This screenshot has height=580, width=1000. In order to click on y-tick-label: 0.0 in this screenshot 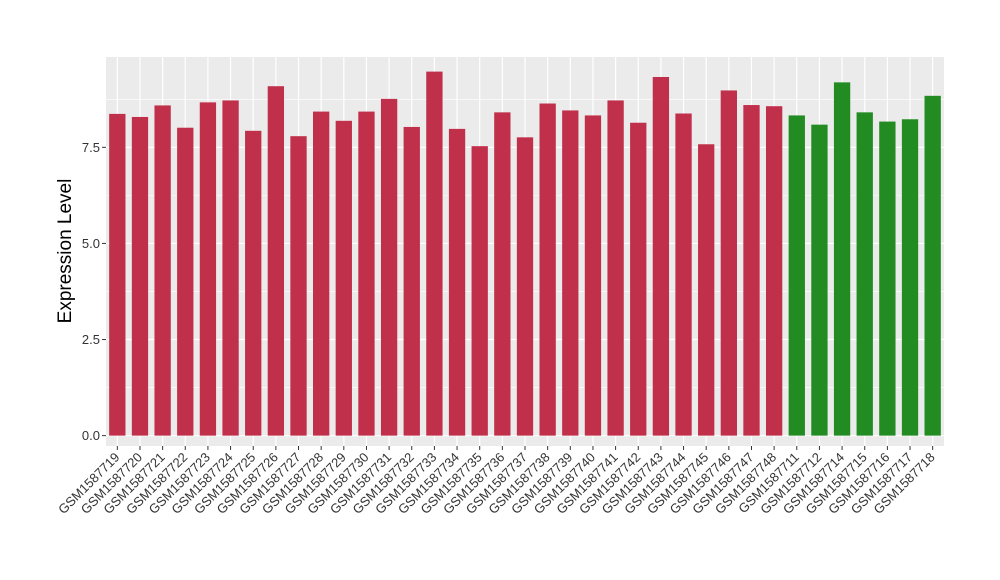, I will do `click(91, 435)`.